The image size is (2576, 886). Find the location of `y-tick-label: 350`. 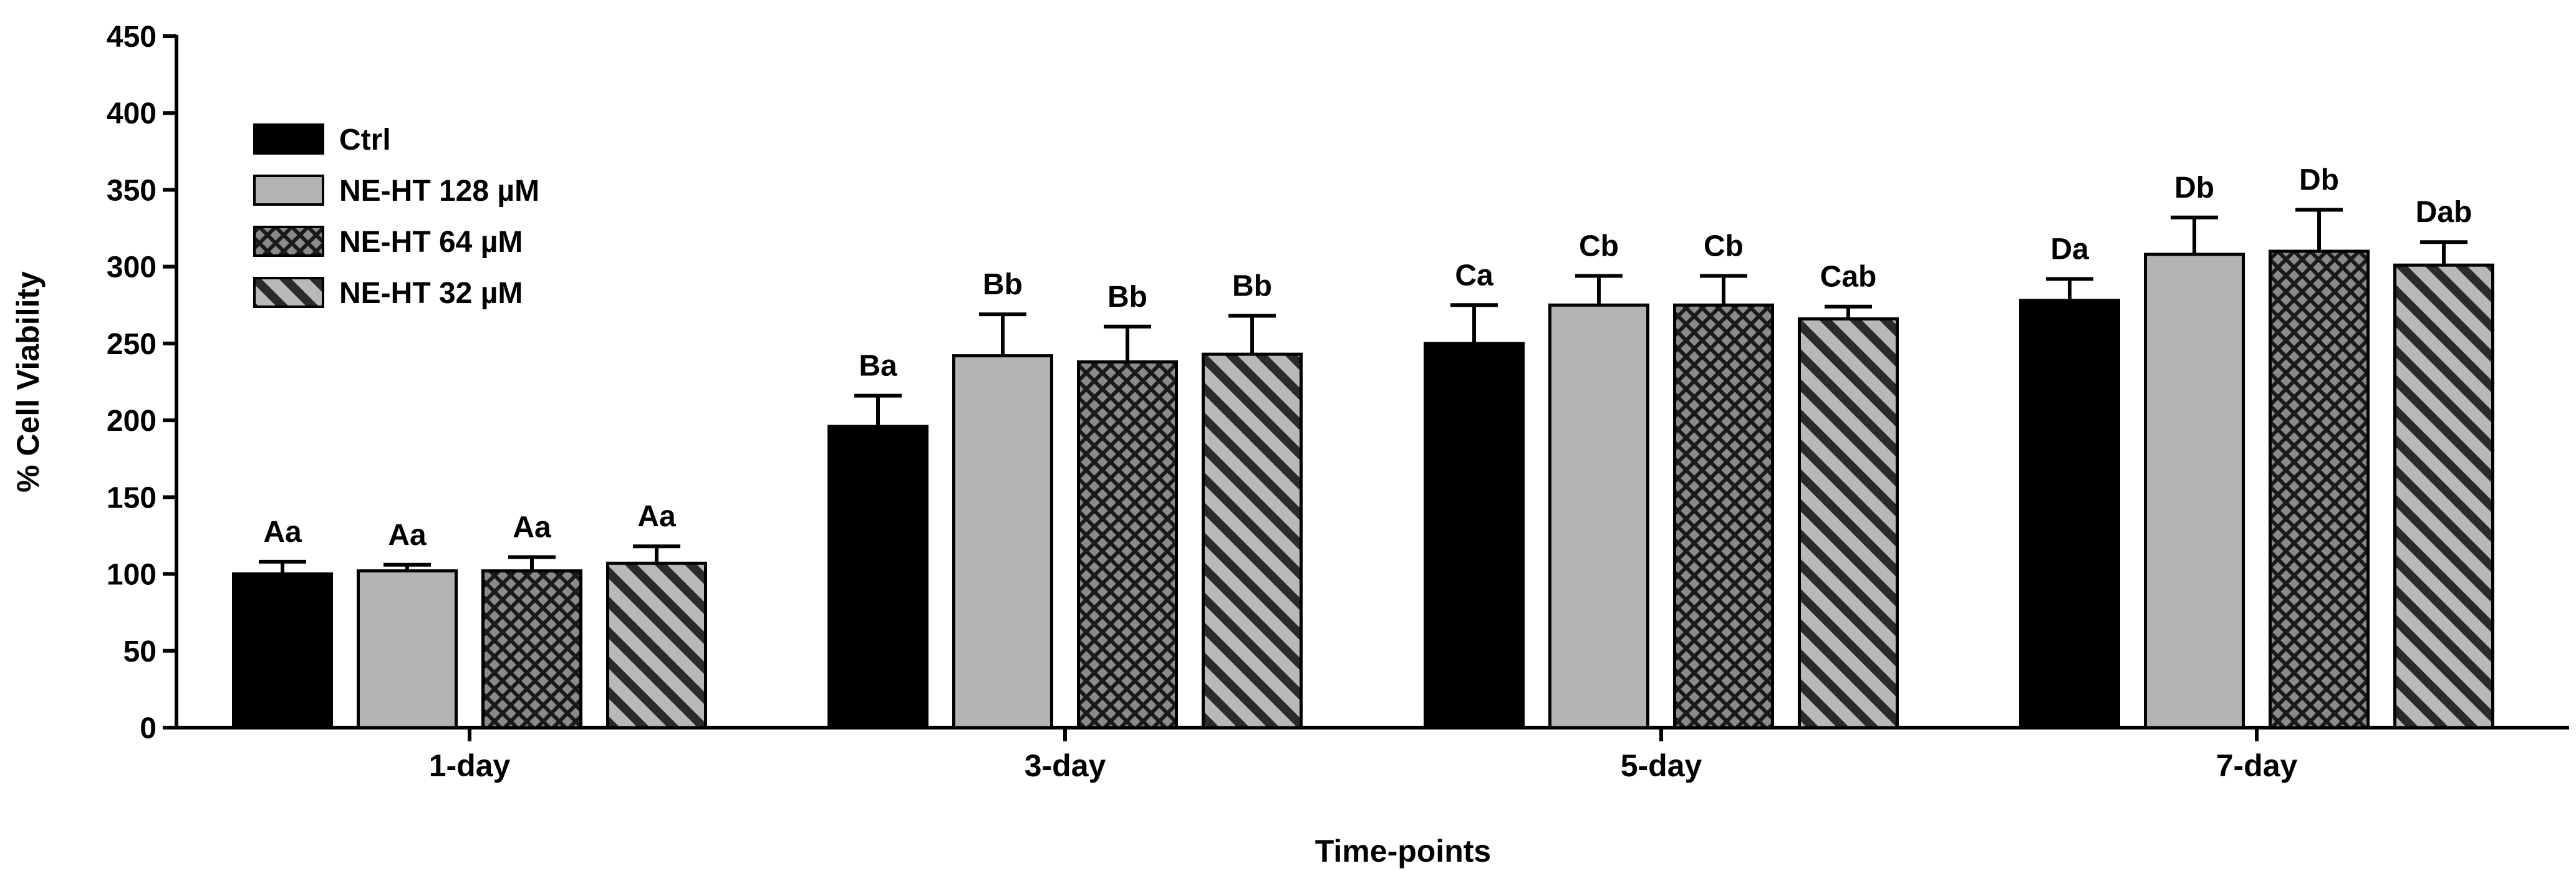

y-tick-label: 350 is located at coordinates (132, 190).